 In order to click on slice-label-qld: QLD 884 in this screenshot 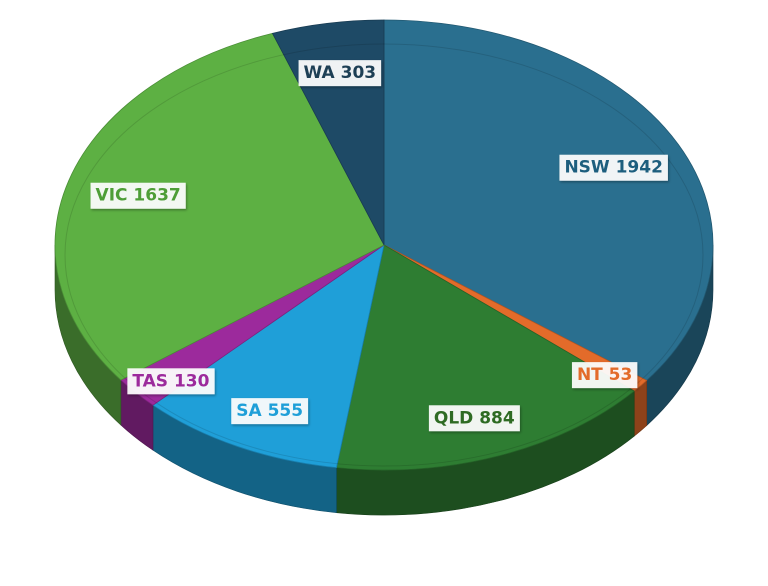, I will do `click(474, 418)`.